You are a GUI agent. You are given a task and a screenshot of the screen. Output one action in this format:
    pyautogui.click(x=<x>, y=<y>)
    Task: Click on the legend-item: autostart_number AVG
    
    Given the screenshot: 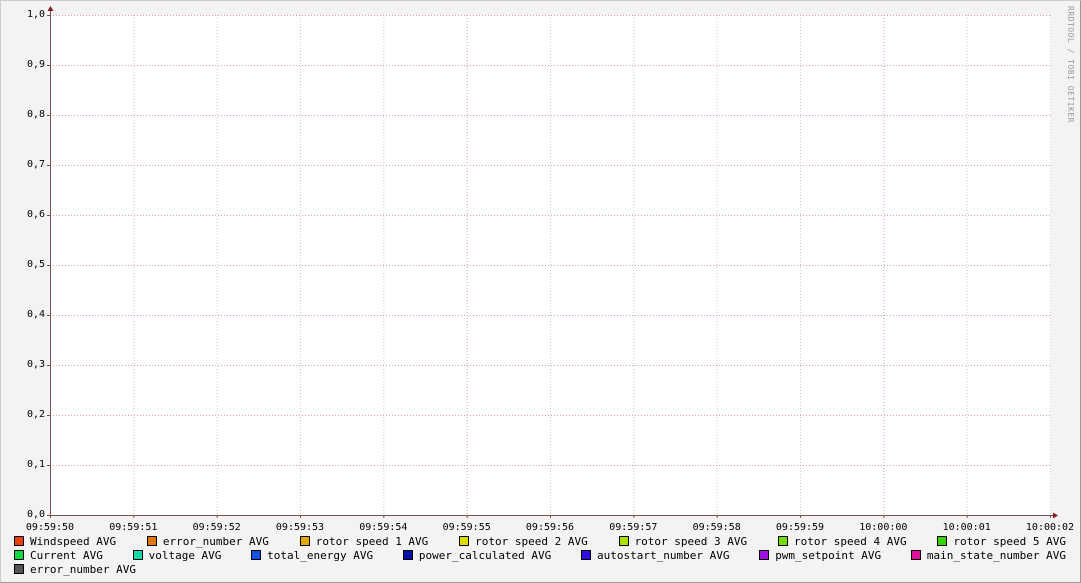 What is the action you would take?
    pyautogui.click(x=655, y=556)
    